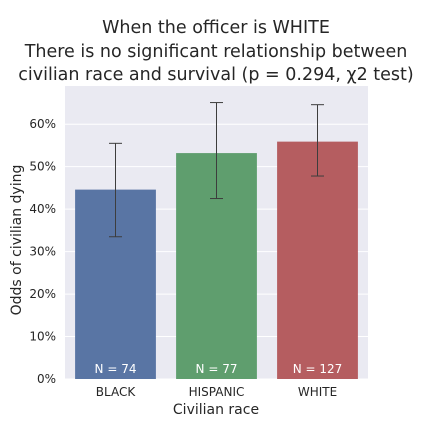  I want to click on bar-count-label: N = 77, so click(217, 369).